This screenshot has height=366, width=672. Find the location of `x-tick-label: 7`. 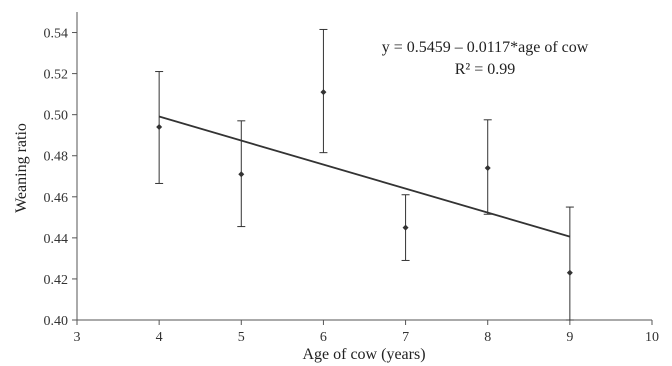

x-tick-label: 7 is located at coordinates (405, 337).